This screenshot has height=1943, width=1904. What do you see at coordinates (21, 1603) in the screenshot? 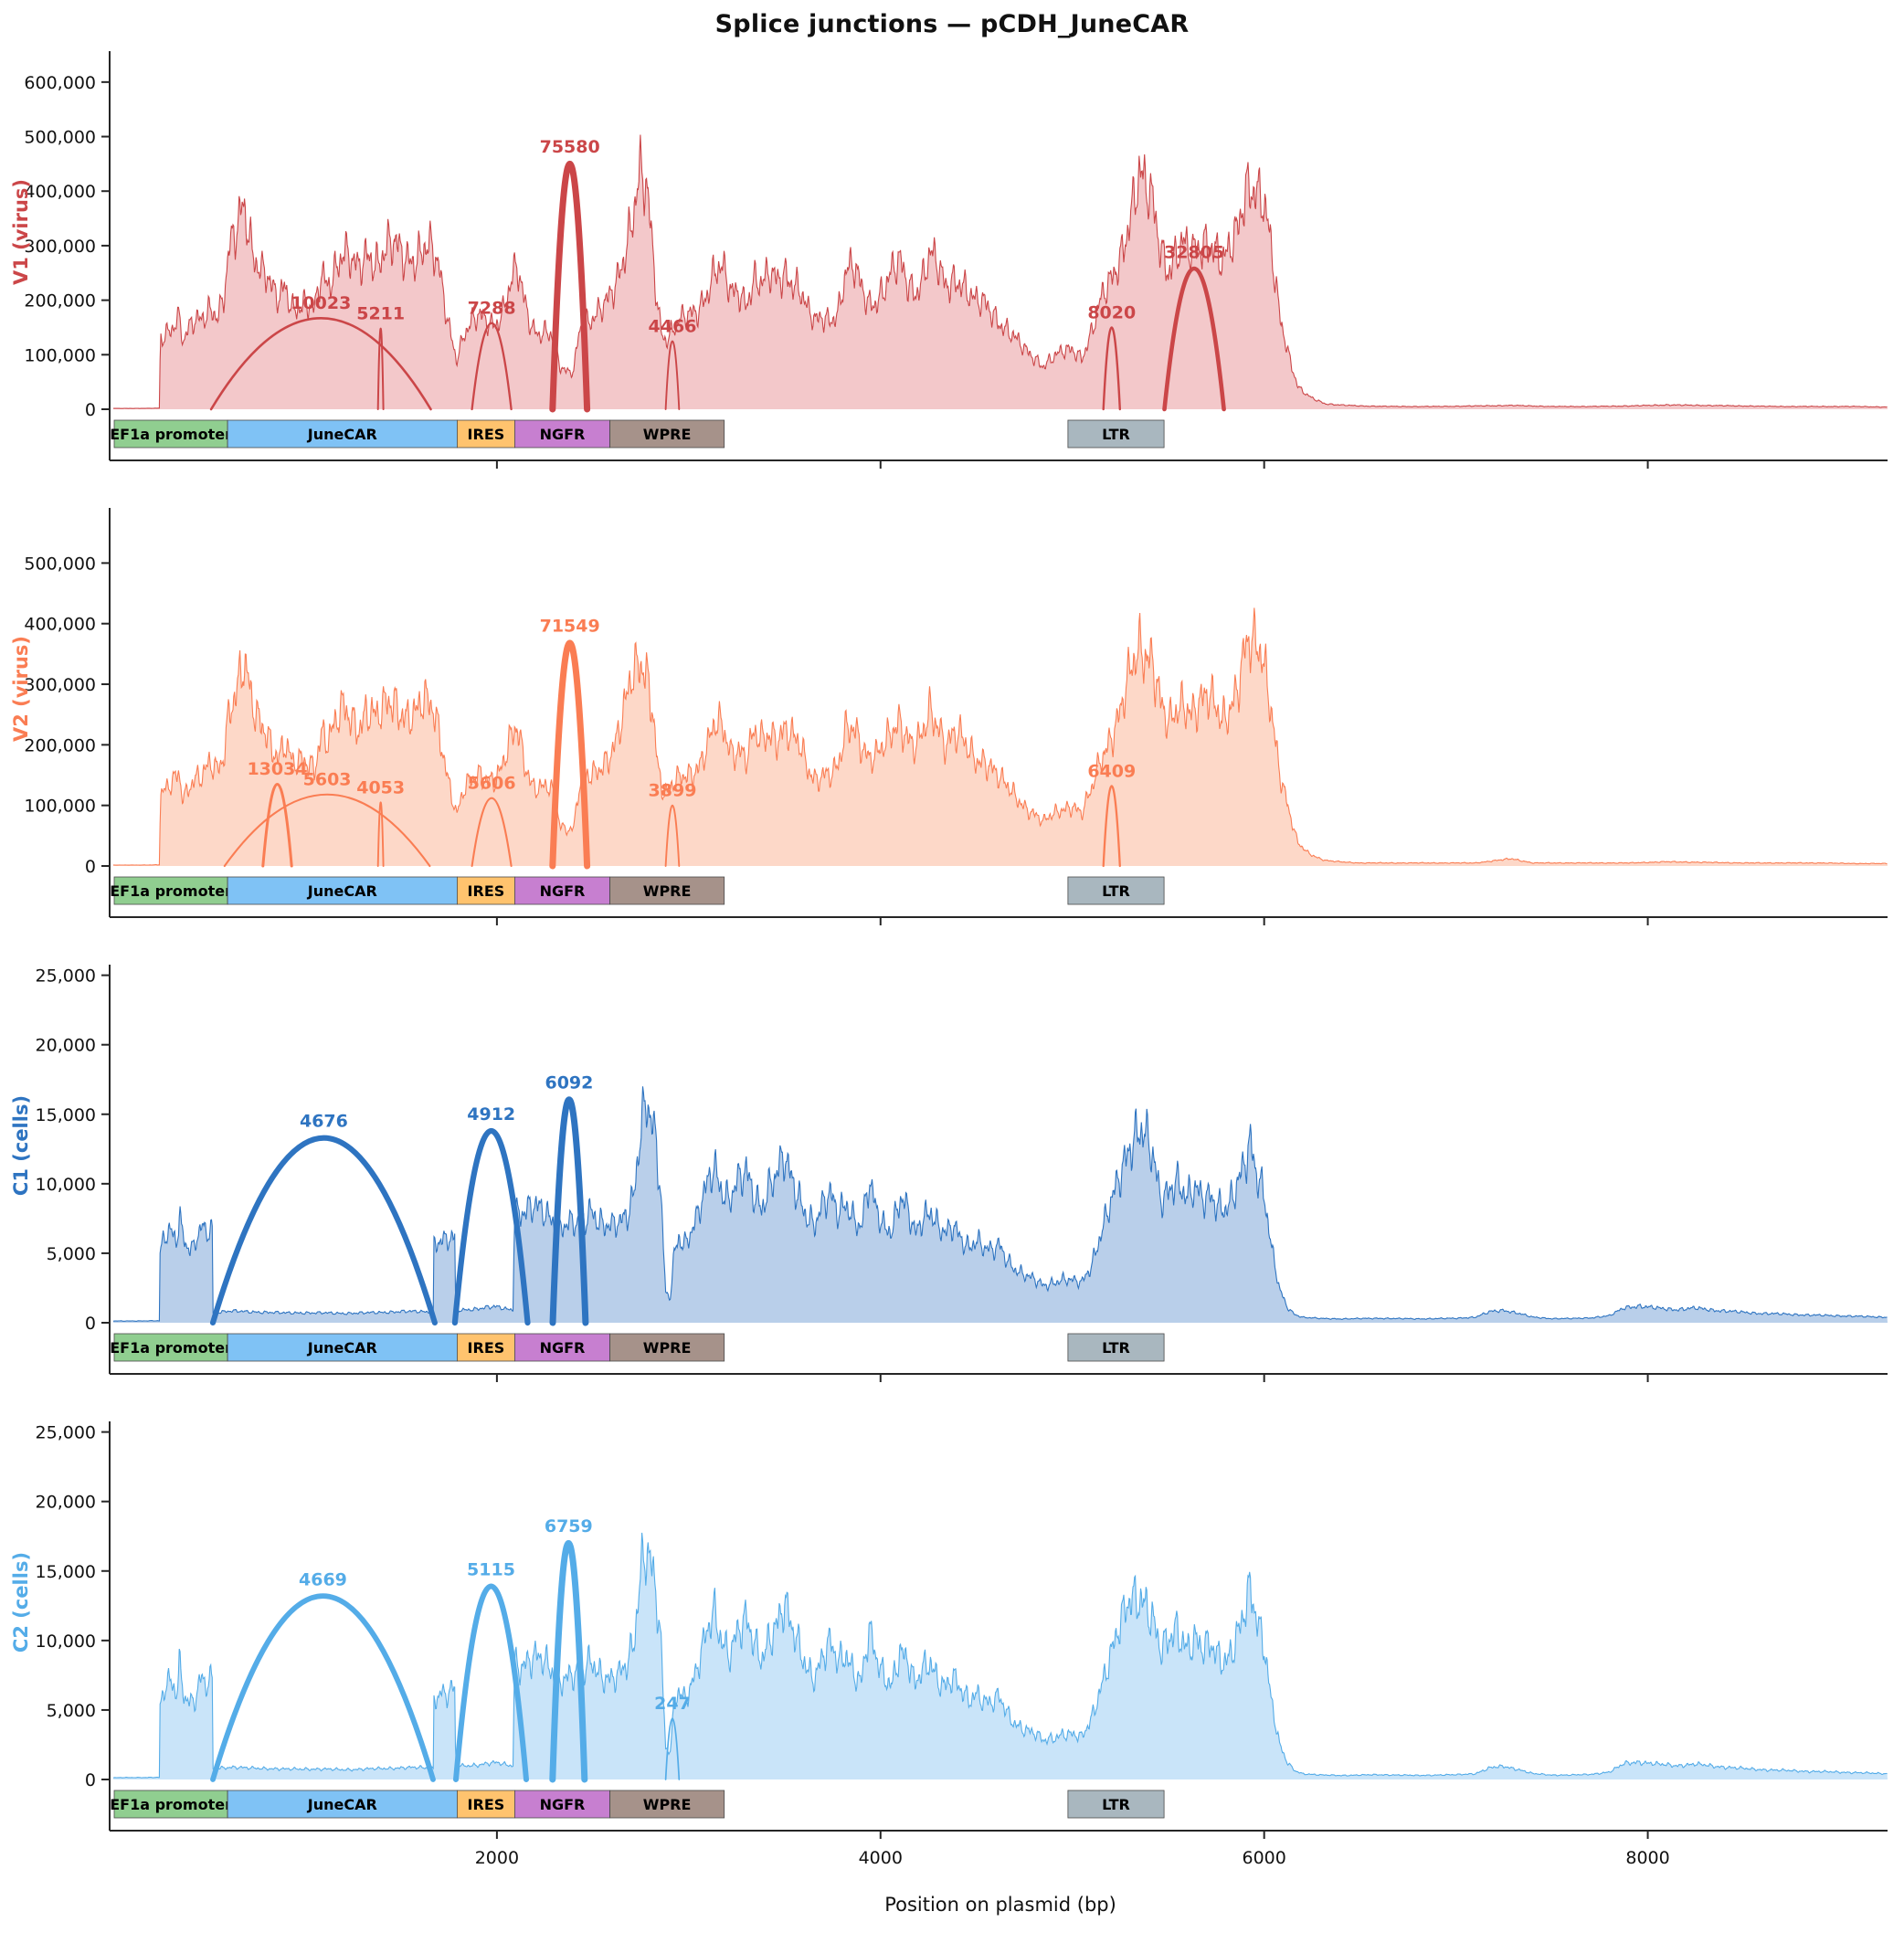
I see `panel-ylabel-C2: C2 (cells)` at bounding box center [21, 1603].